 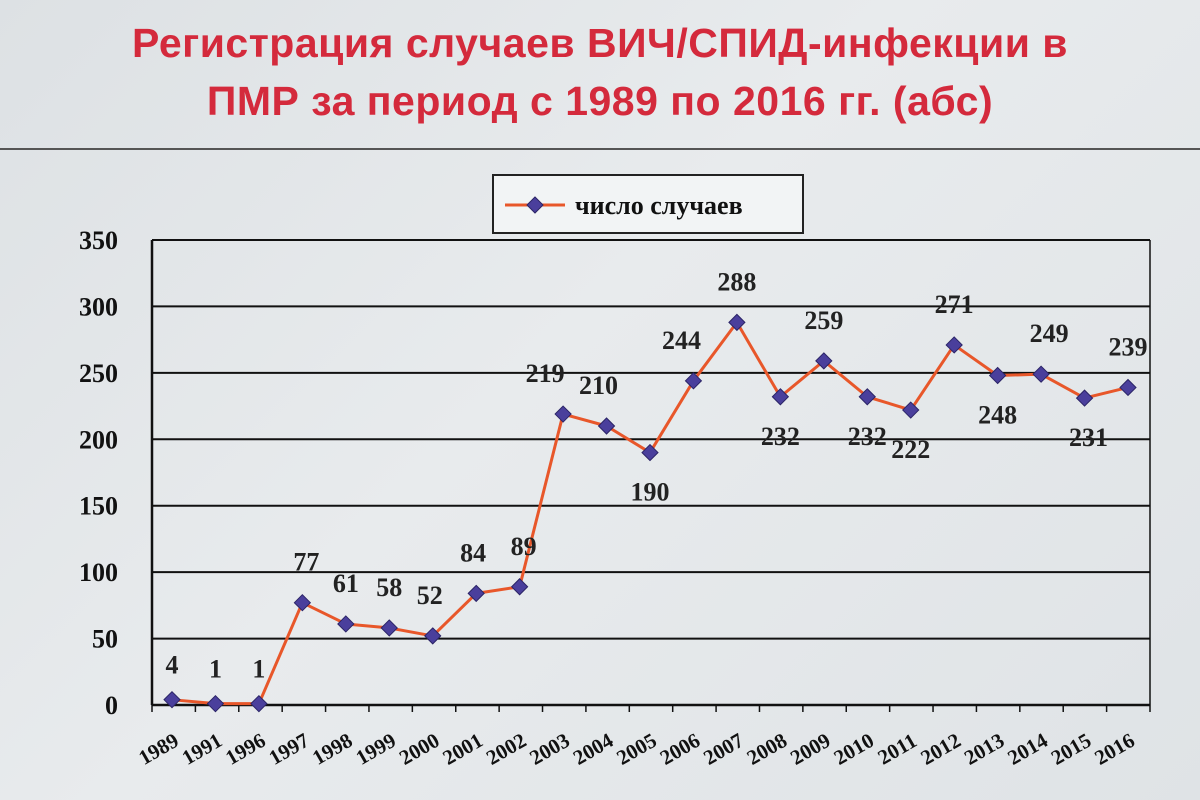 I want to click on x-tick-label: 2014, so click(x=1027, y=749).